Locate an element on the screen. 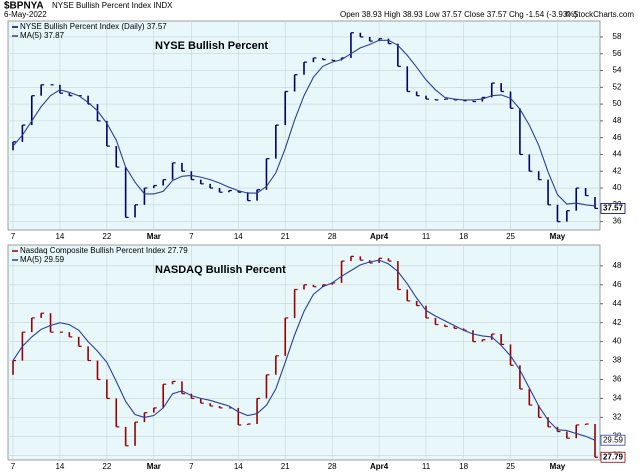 The width and height of the screenshot is (640, 472). last-value: 29.59 is located at coordinates (613, 439).